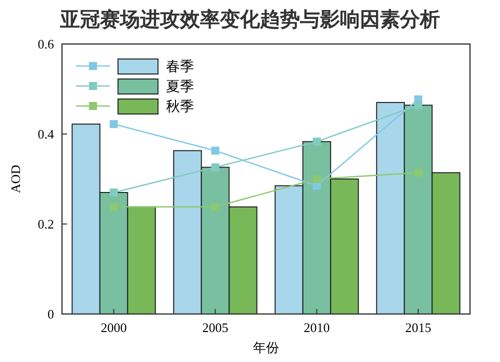 The width and height of the screenshot is (500, 362). I want to click on y-tick-label: 0.2, so click(46, 224).